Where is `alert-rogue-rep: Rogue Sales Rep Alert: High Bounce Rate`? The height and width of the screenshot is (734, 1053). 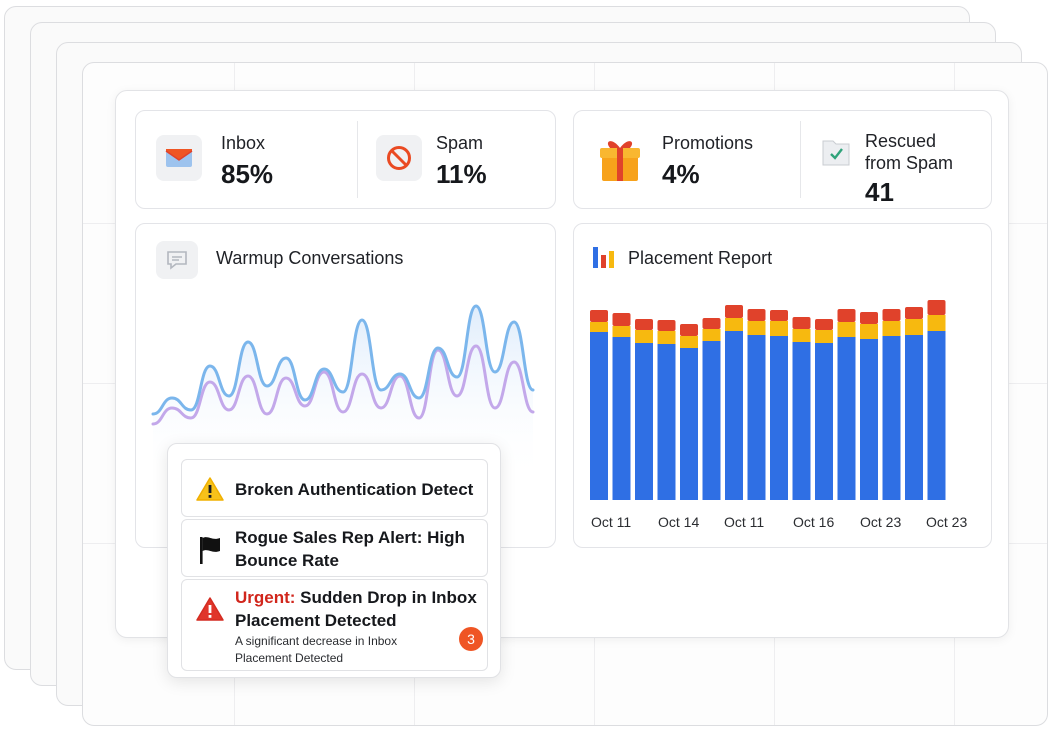
alert-rogue-rep: Rogue Sales Rep Alert: High Bounce Rate is located at coordinates (334, 548).